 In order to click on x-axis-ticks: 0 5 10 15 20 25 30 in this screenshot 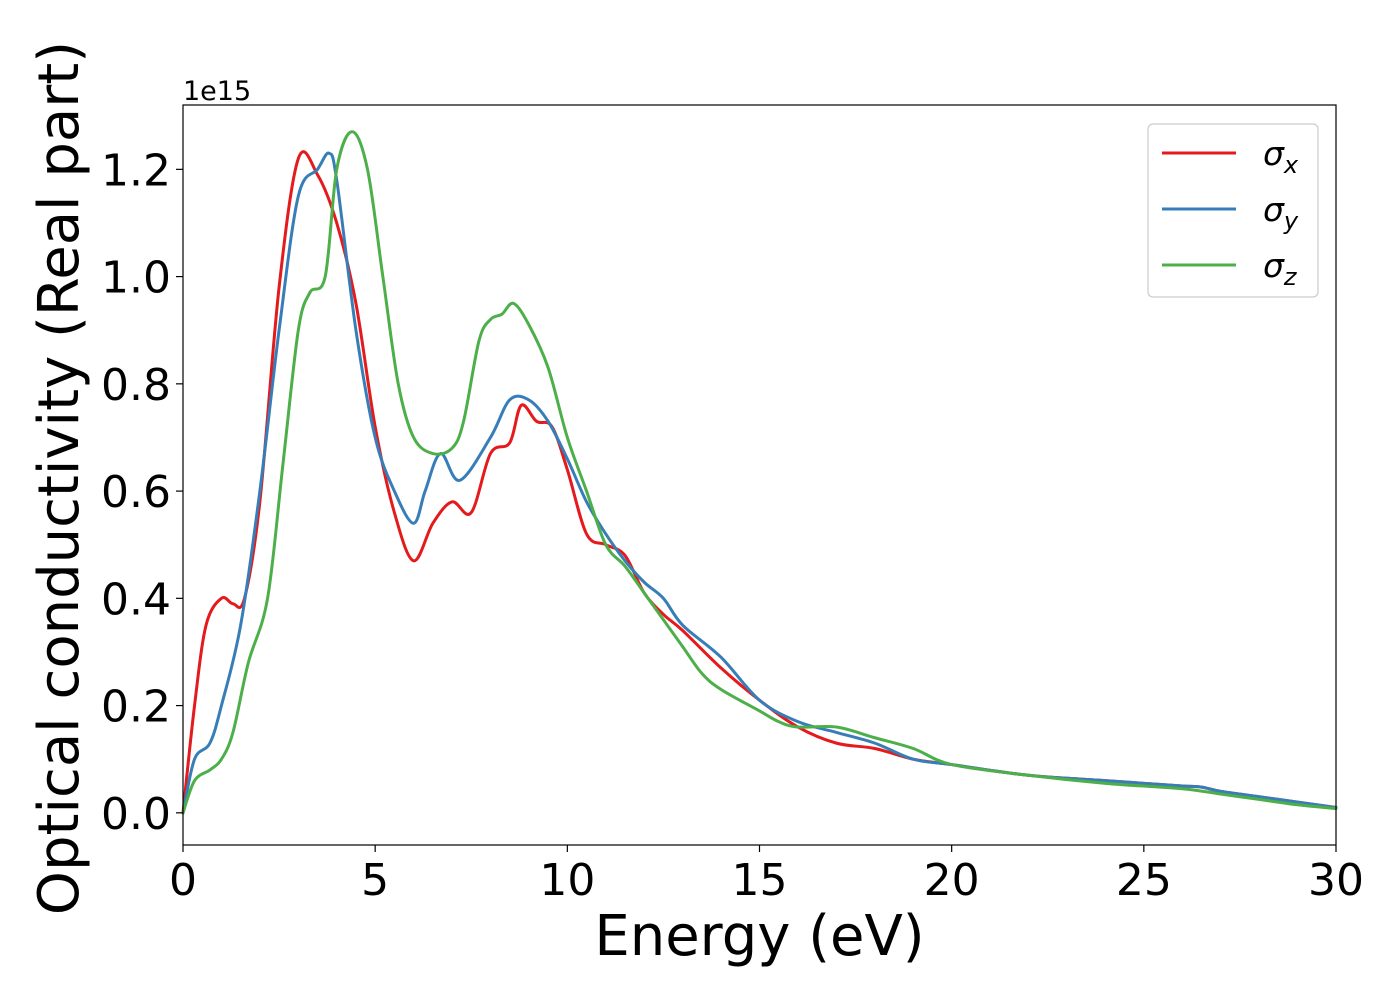, I will do `click(766, 875)`.